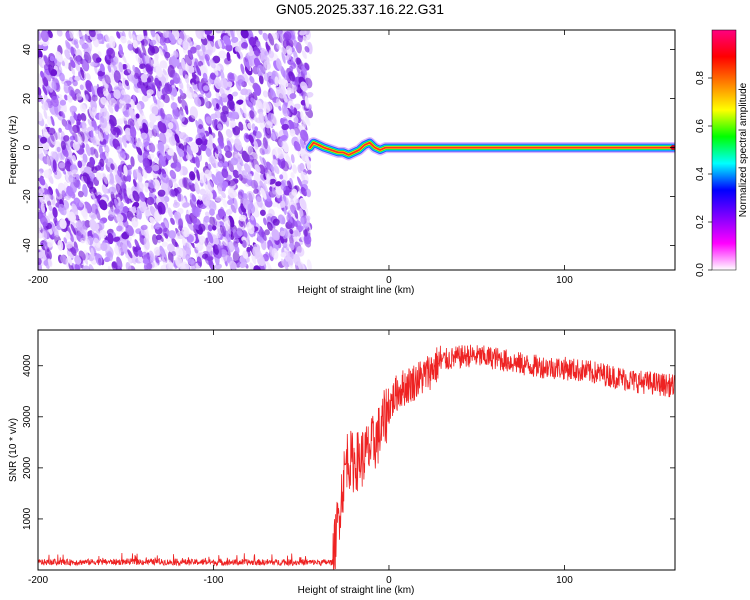  What do you see at coordinates (27, 147) in the screenshot?
I see `y-tick-label: 0` at bounding box center [27, 147].